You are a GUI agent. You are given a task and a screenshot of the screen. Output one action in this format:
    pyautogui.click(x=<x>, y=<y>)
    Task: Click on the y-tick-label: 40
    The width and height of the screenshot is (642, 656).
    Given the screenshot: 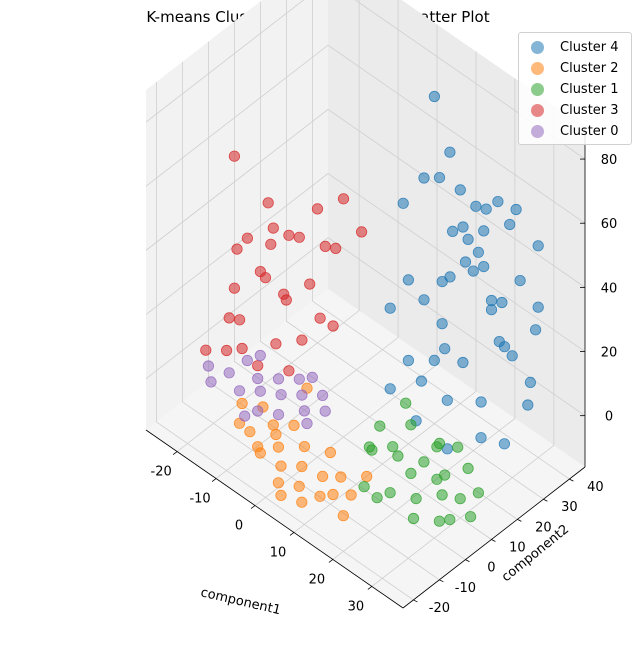 What is the action you would take?
    pyautogui.click(x=595, y=487)
    